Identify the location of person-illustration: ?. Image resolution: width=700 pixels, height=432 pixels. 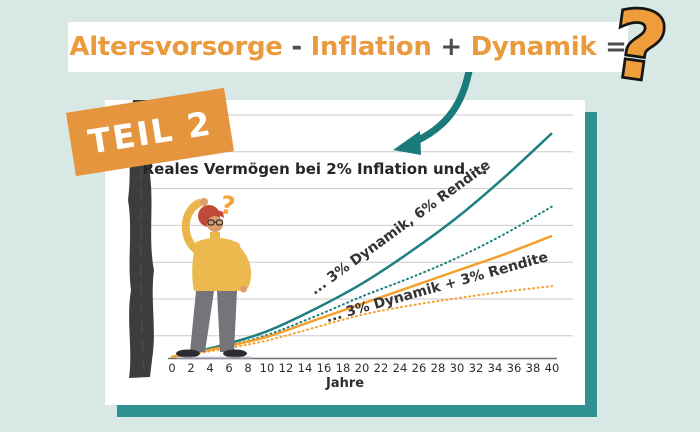
(214, 274).